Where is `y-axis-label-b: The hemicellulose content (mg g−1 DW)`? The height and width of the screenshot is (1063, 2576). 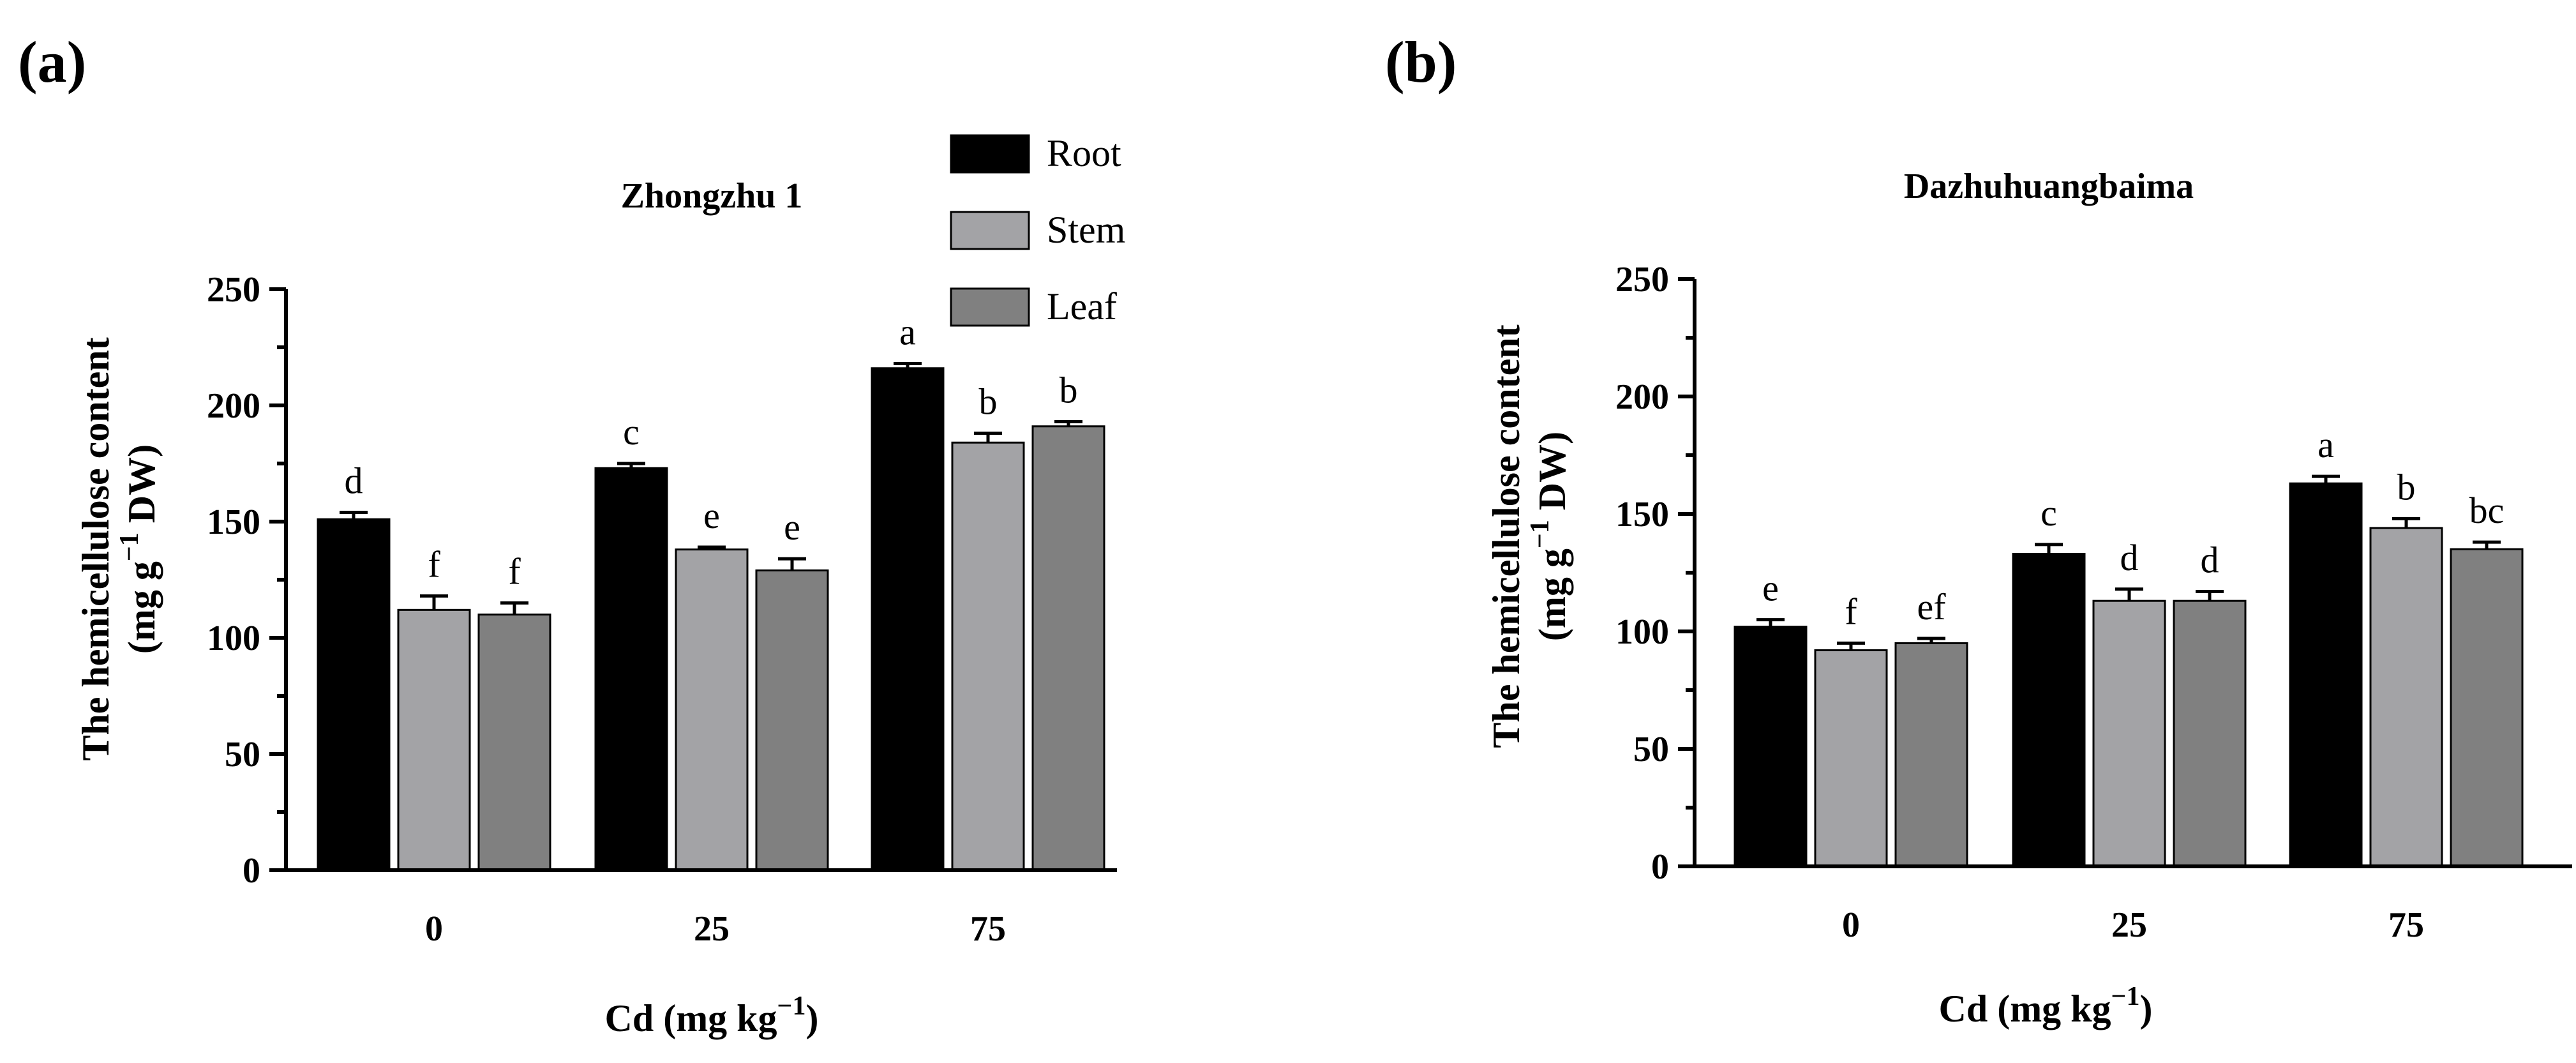
y-axis-label-b: The hemicellulose content (mg g−1 DW) is located at coordinates (1529, 536).